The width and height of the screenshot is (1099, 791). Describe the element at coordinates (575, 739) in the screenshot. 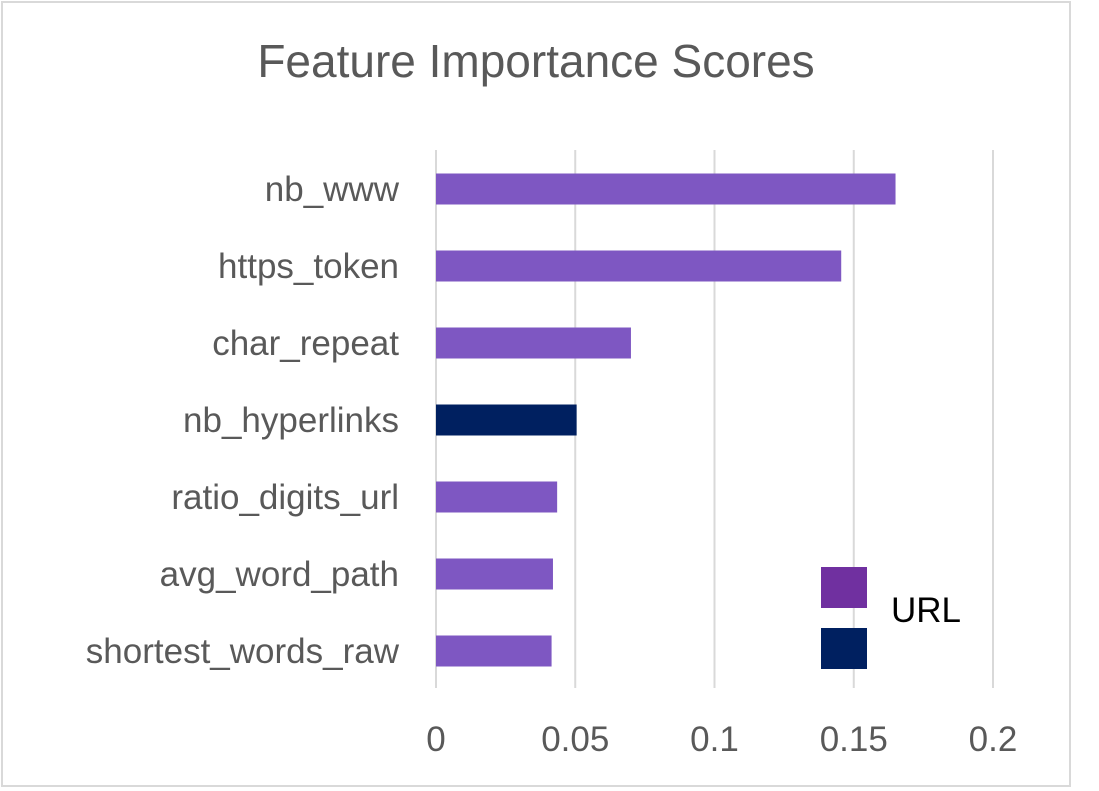

I see `x-tick-label: 0.05` at that location.